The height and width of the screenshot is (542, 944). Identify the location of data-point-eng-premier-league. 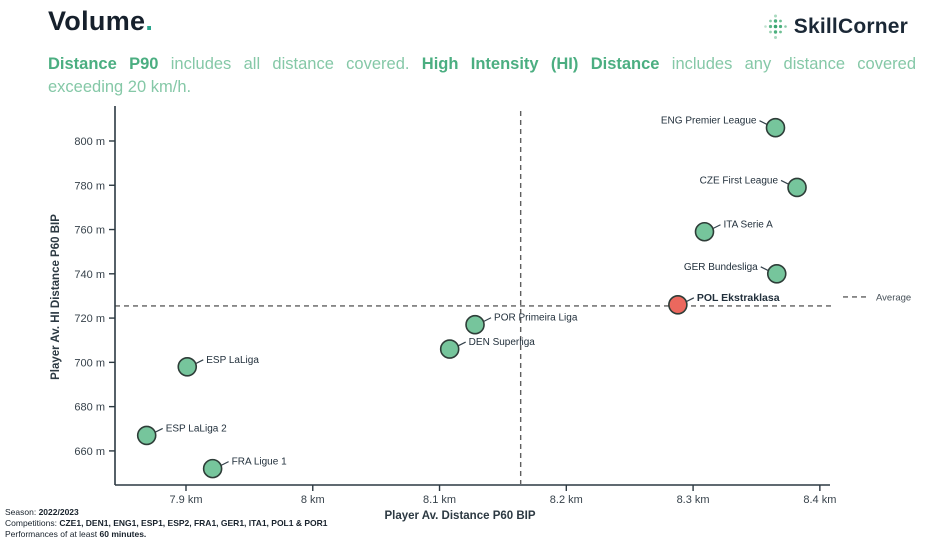
(775, 127).